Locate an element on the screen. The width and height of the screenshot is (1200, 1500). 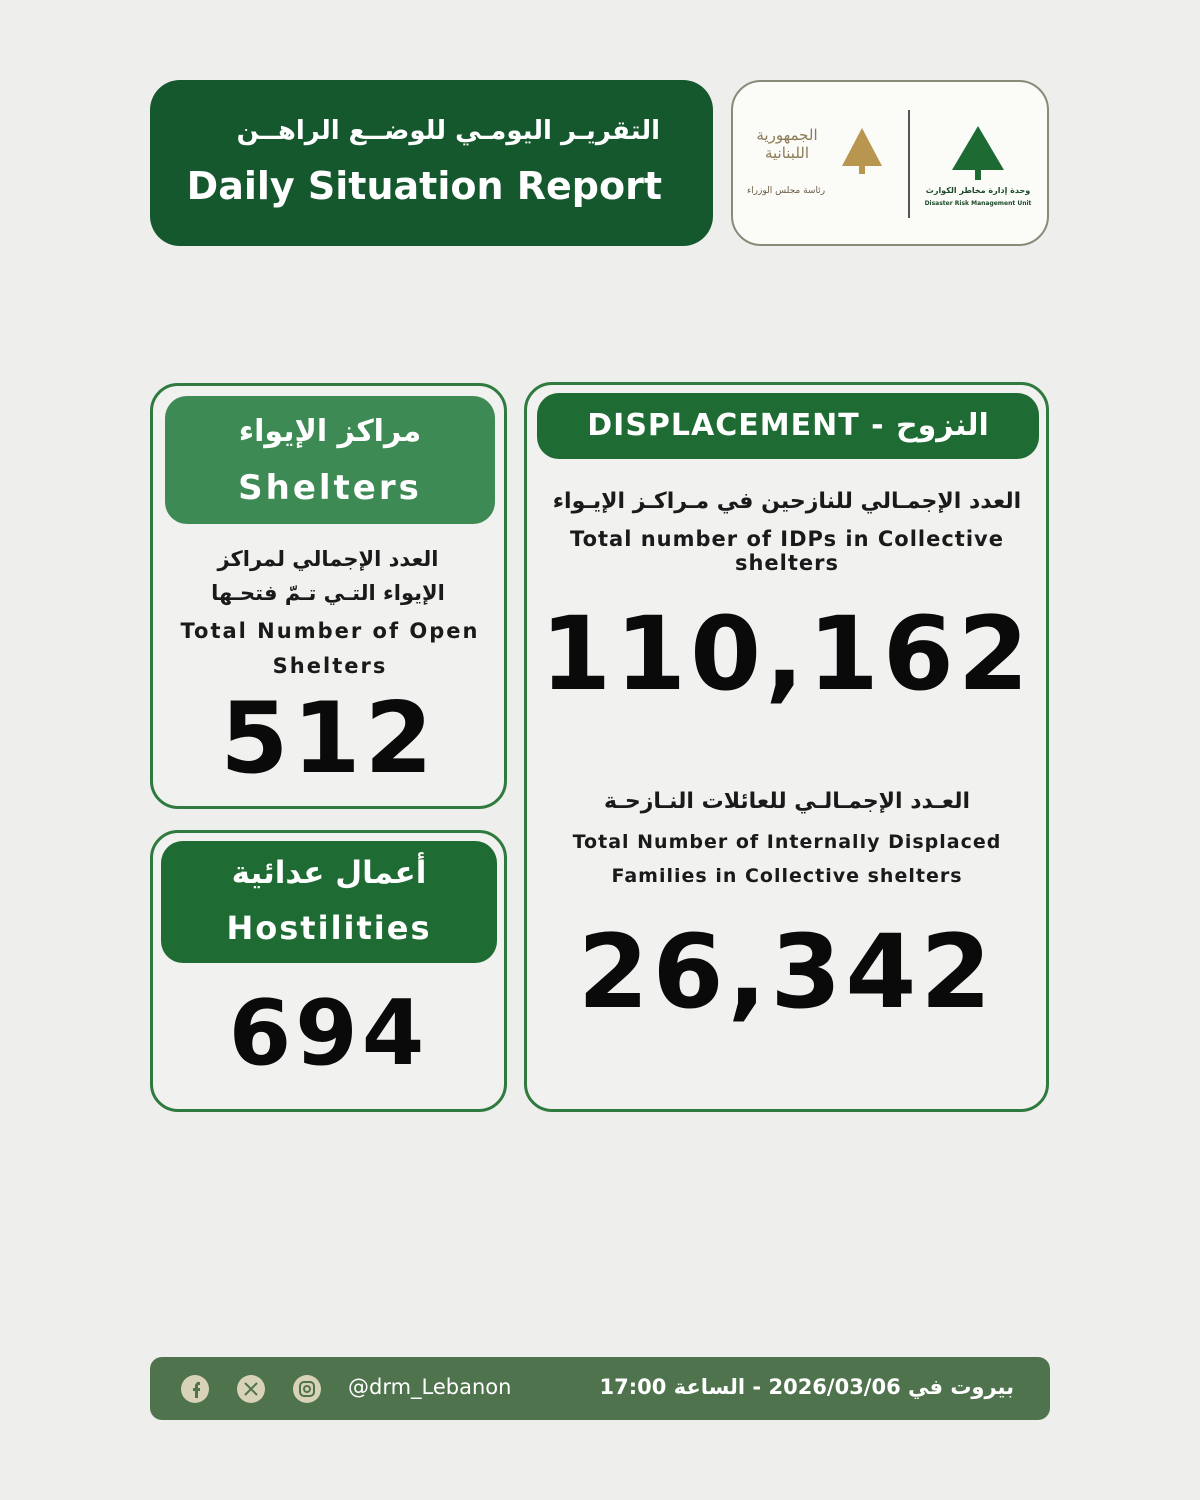
handle: @drm_Lebanon is located at coordinates (430, 1387).